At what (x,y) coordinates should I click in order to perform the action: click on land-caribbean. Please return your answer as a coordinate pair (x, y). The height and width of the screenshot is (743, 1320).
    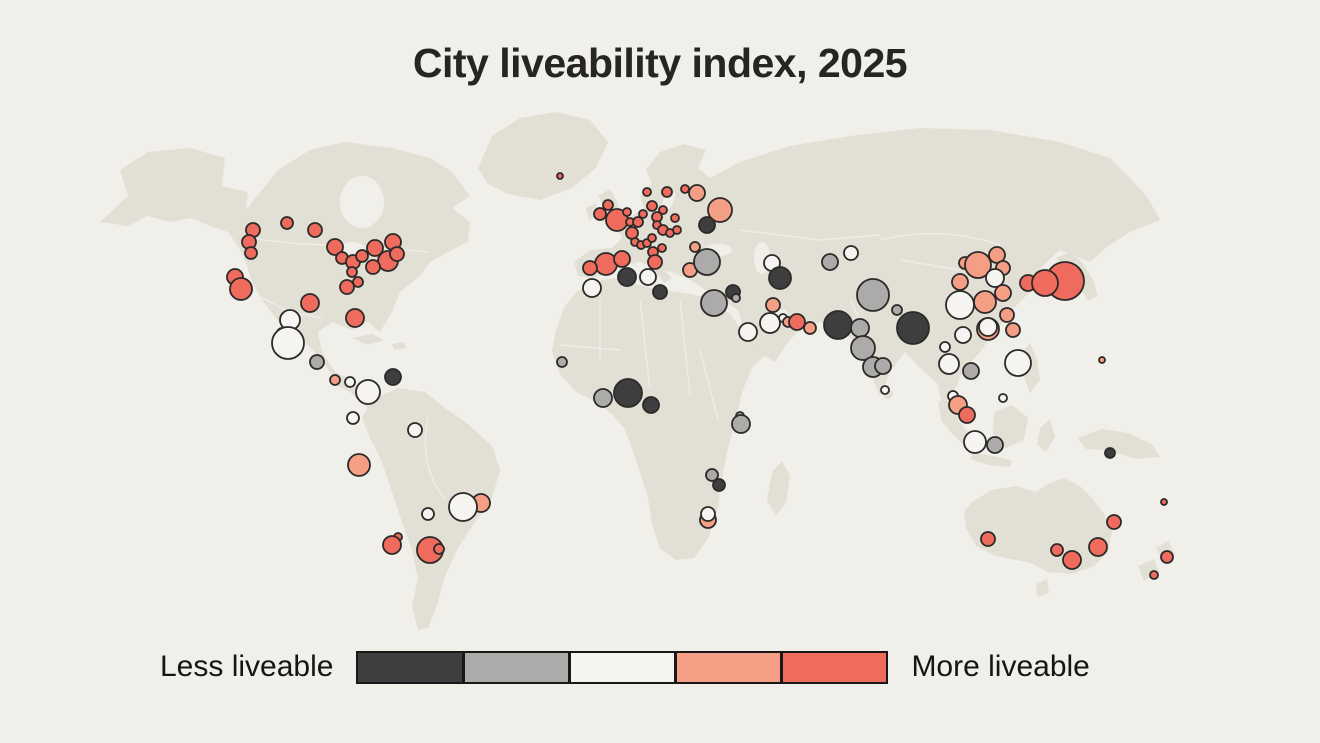
    Looking at the image, I should click on (379, 342).